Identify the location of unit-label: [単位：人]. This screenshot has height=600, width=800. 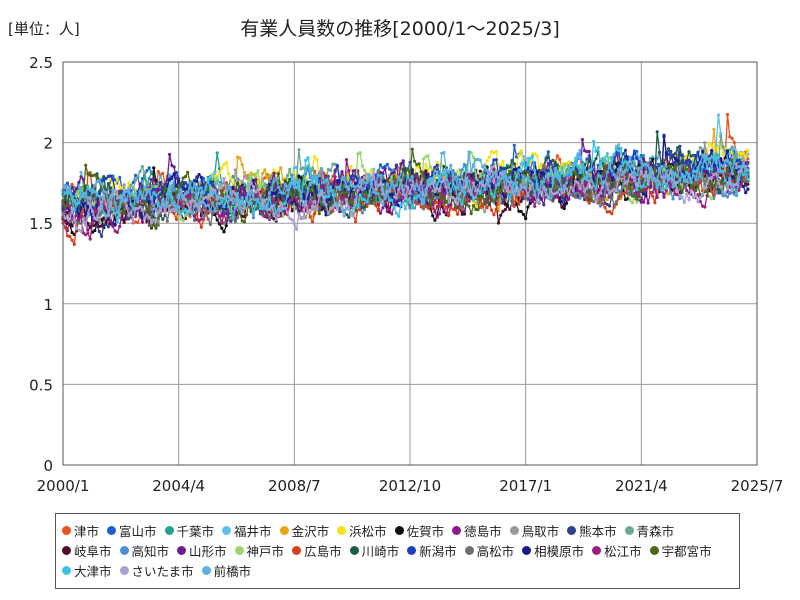
(44, 29).